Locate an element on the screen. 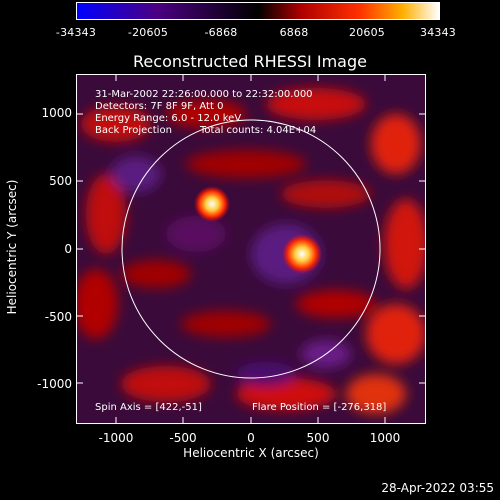 The image size is (500, 500). colorbar is located at coordinates (258, 11).